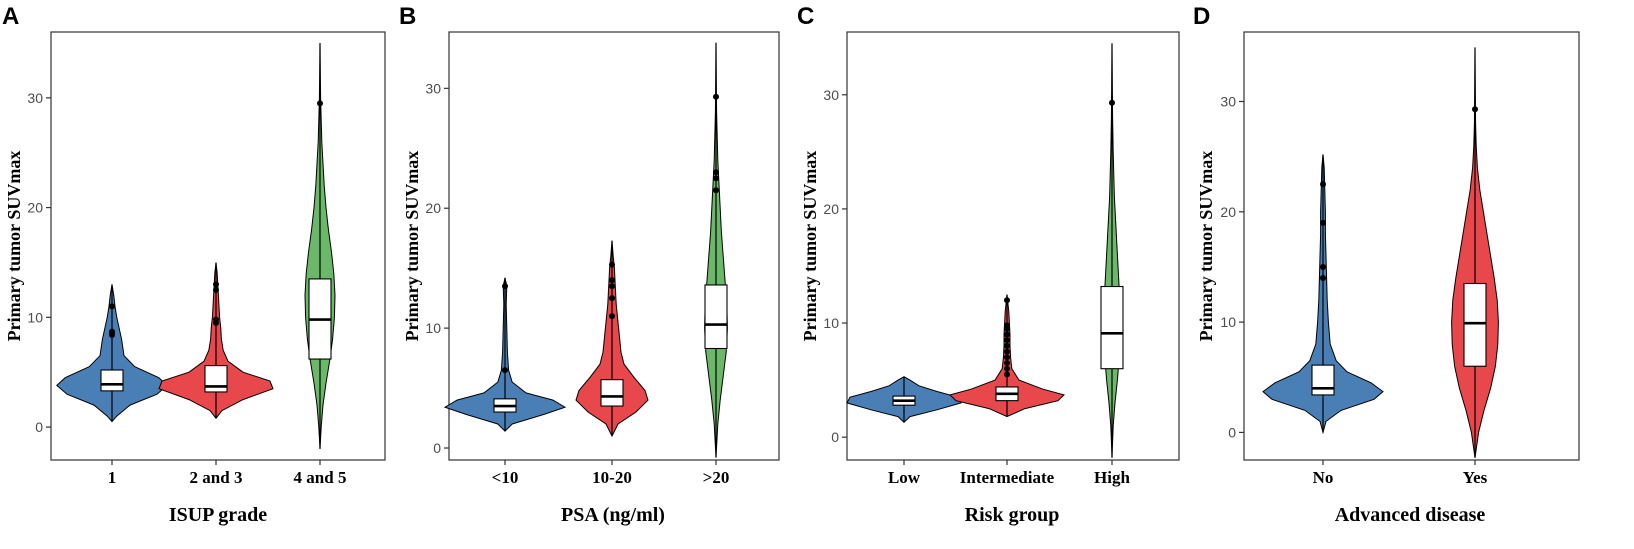  I want to click on panel-letter: C, so click(805, 16).